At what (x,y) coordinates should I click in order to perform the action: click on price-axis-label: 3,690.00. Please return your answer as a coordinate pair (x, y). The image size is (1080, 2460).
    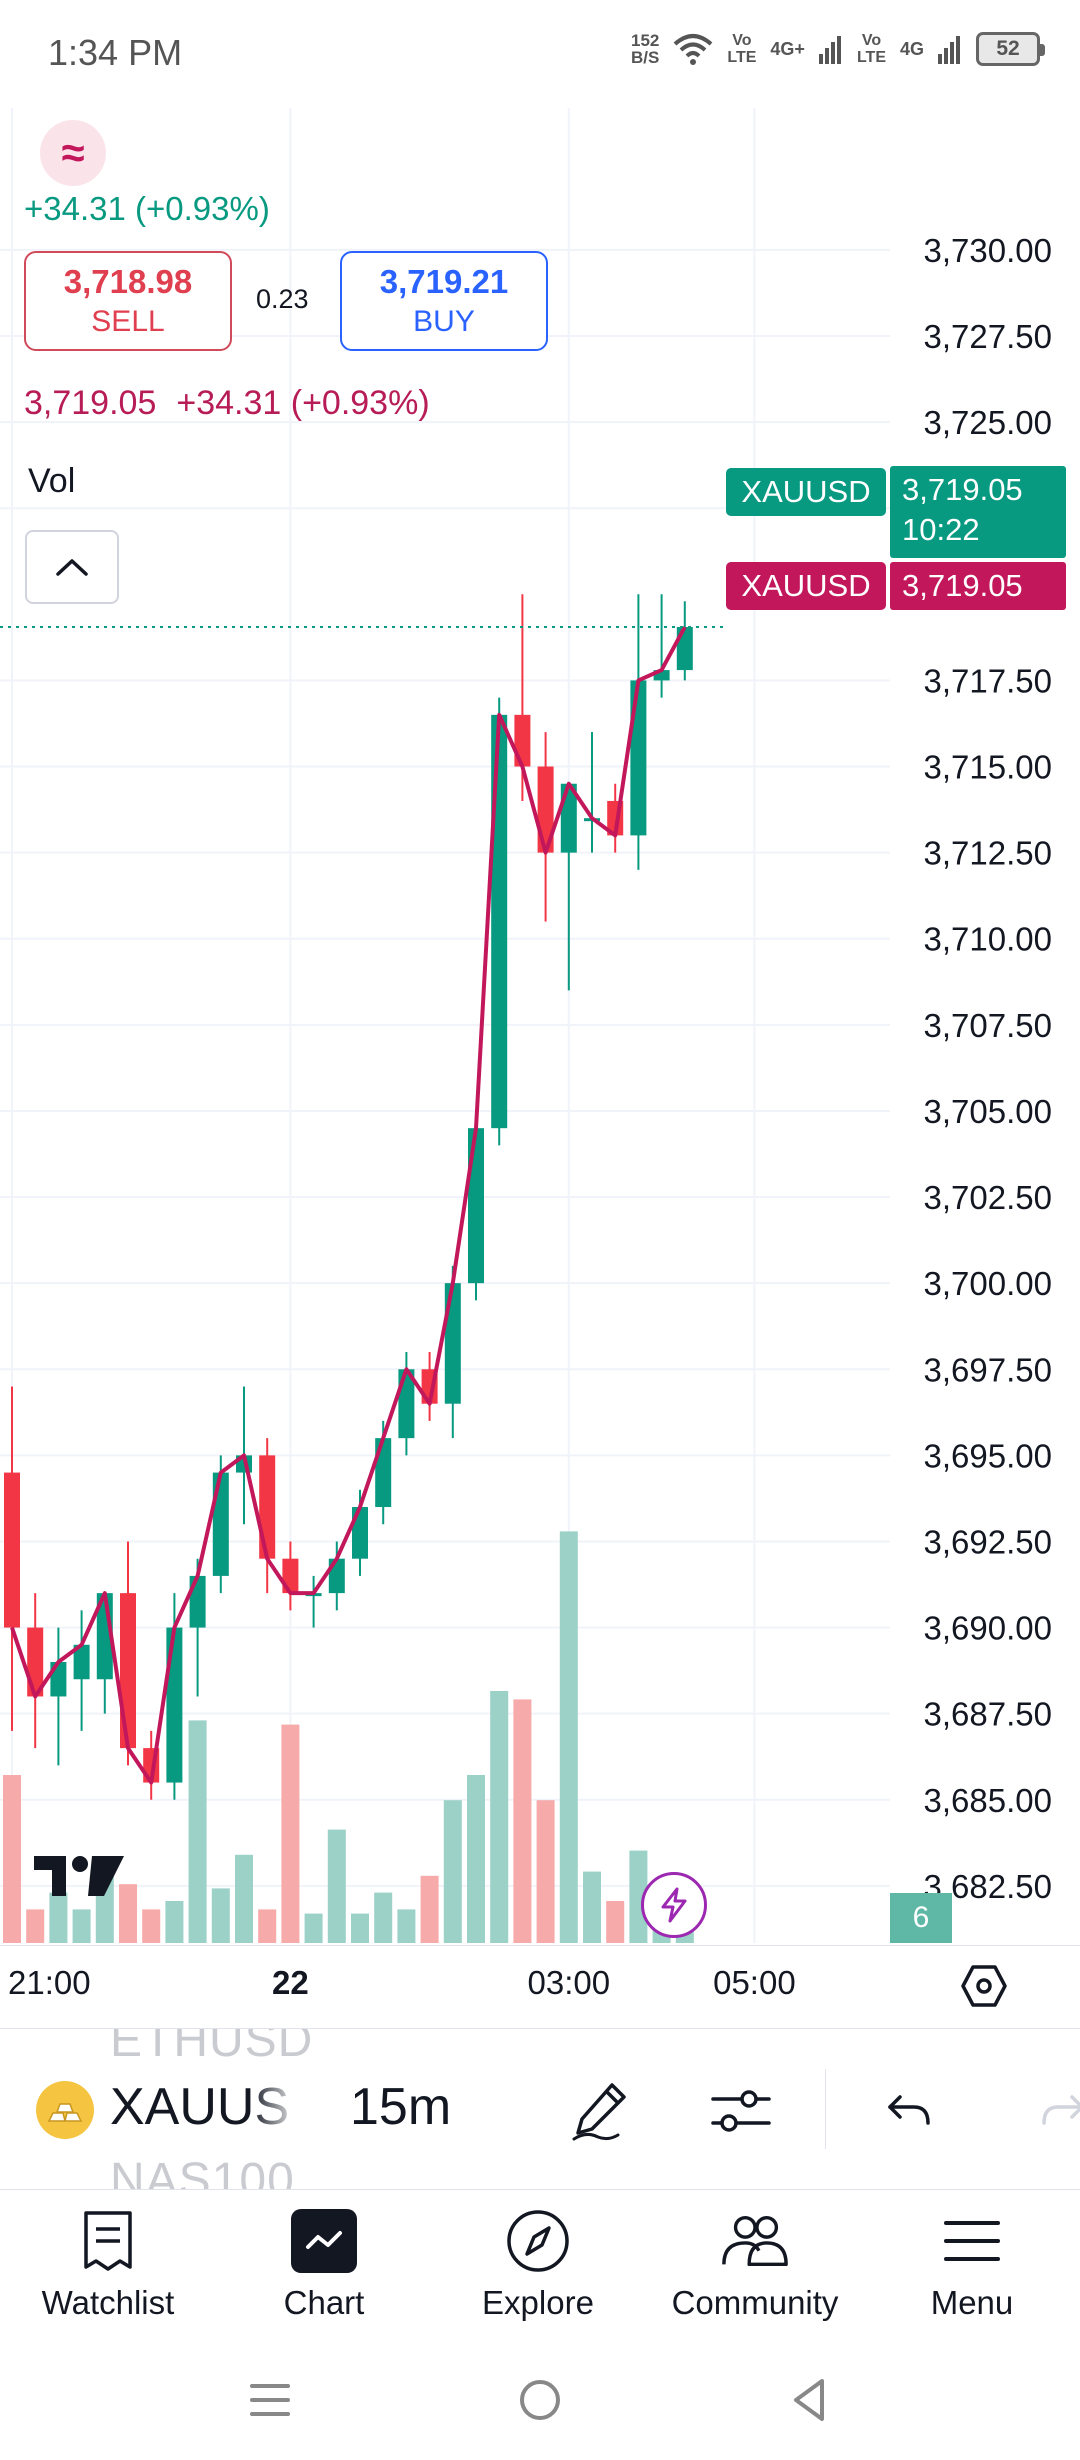
    Looking at the image, I should click on (988, 1628).